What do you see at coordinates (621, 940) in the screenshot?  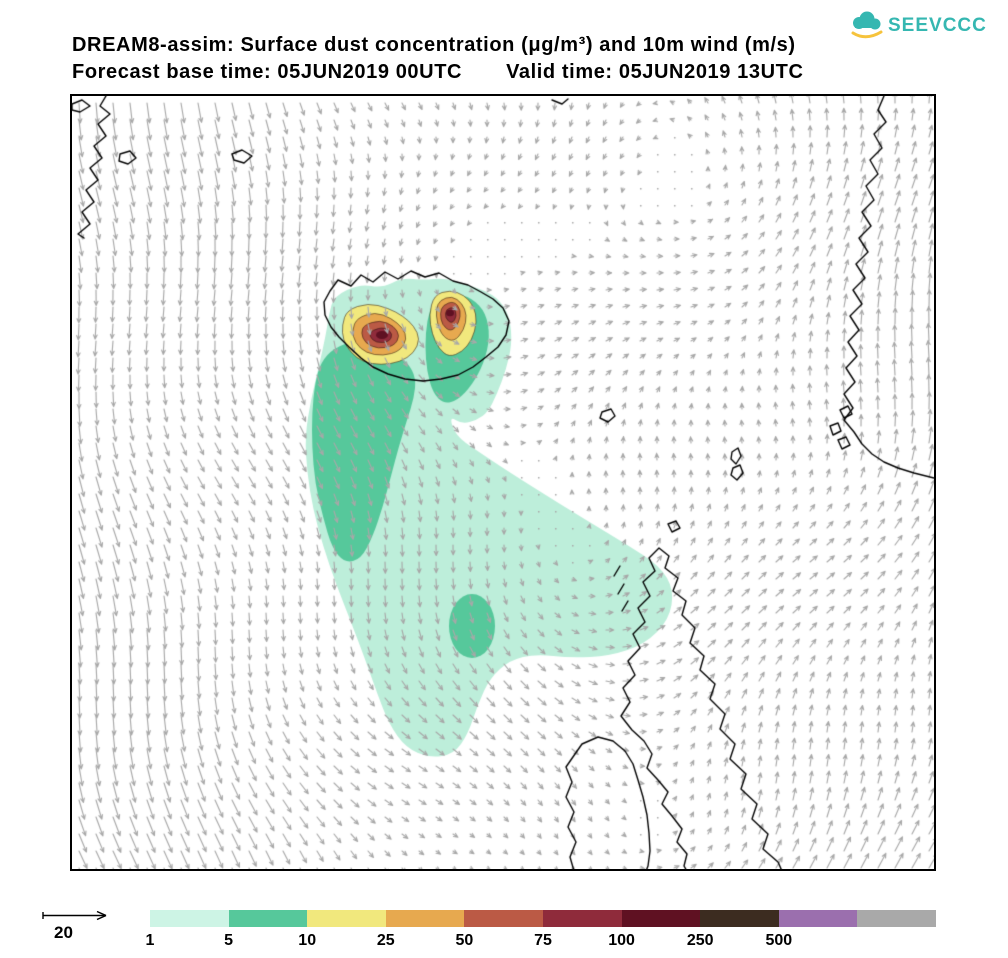 I see `legend-level-label: 100` at bounding box center [621, 940].